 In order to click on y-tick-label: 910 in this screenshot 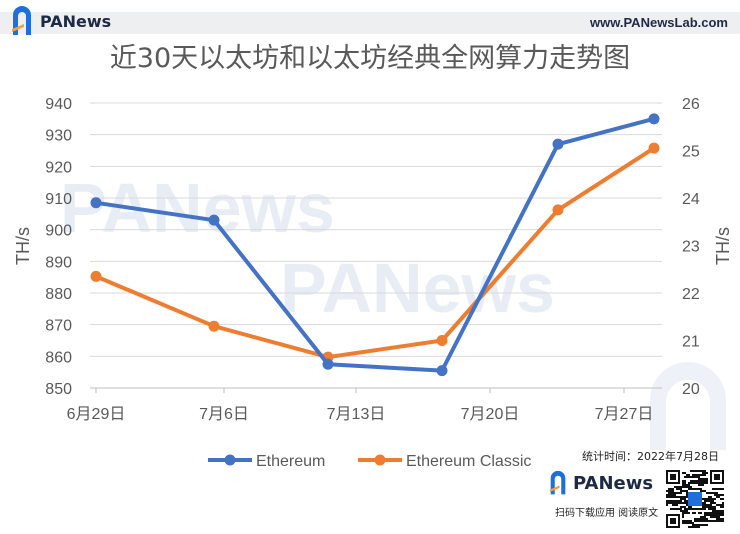, I will do `click(58, 199)`.